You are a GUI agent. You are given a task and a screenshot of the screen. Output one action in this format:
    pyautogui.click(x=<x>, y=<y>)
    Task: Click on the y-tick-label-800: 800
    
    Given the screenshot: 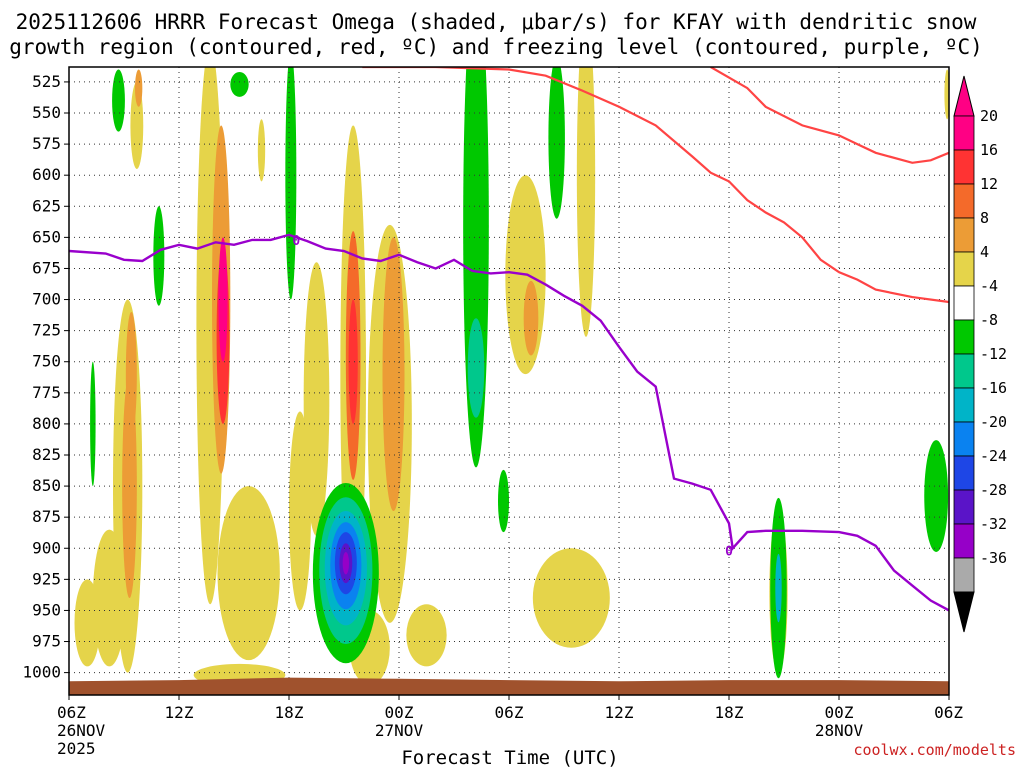 What is the action you would take?
    pyautogui.click(x=46, y=423)
    